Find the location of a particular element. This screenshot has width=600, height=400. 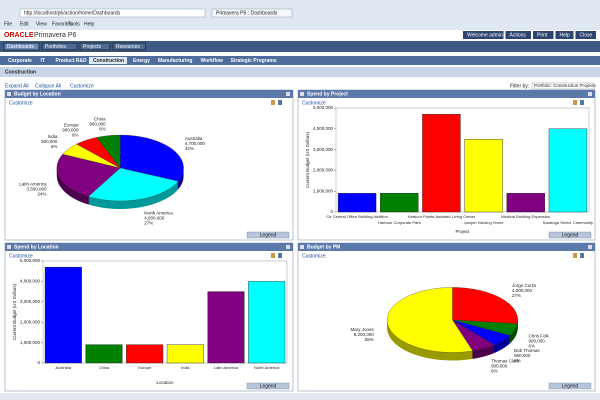

pie-label: 6% is located at coordinates (531, 345).